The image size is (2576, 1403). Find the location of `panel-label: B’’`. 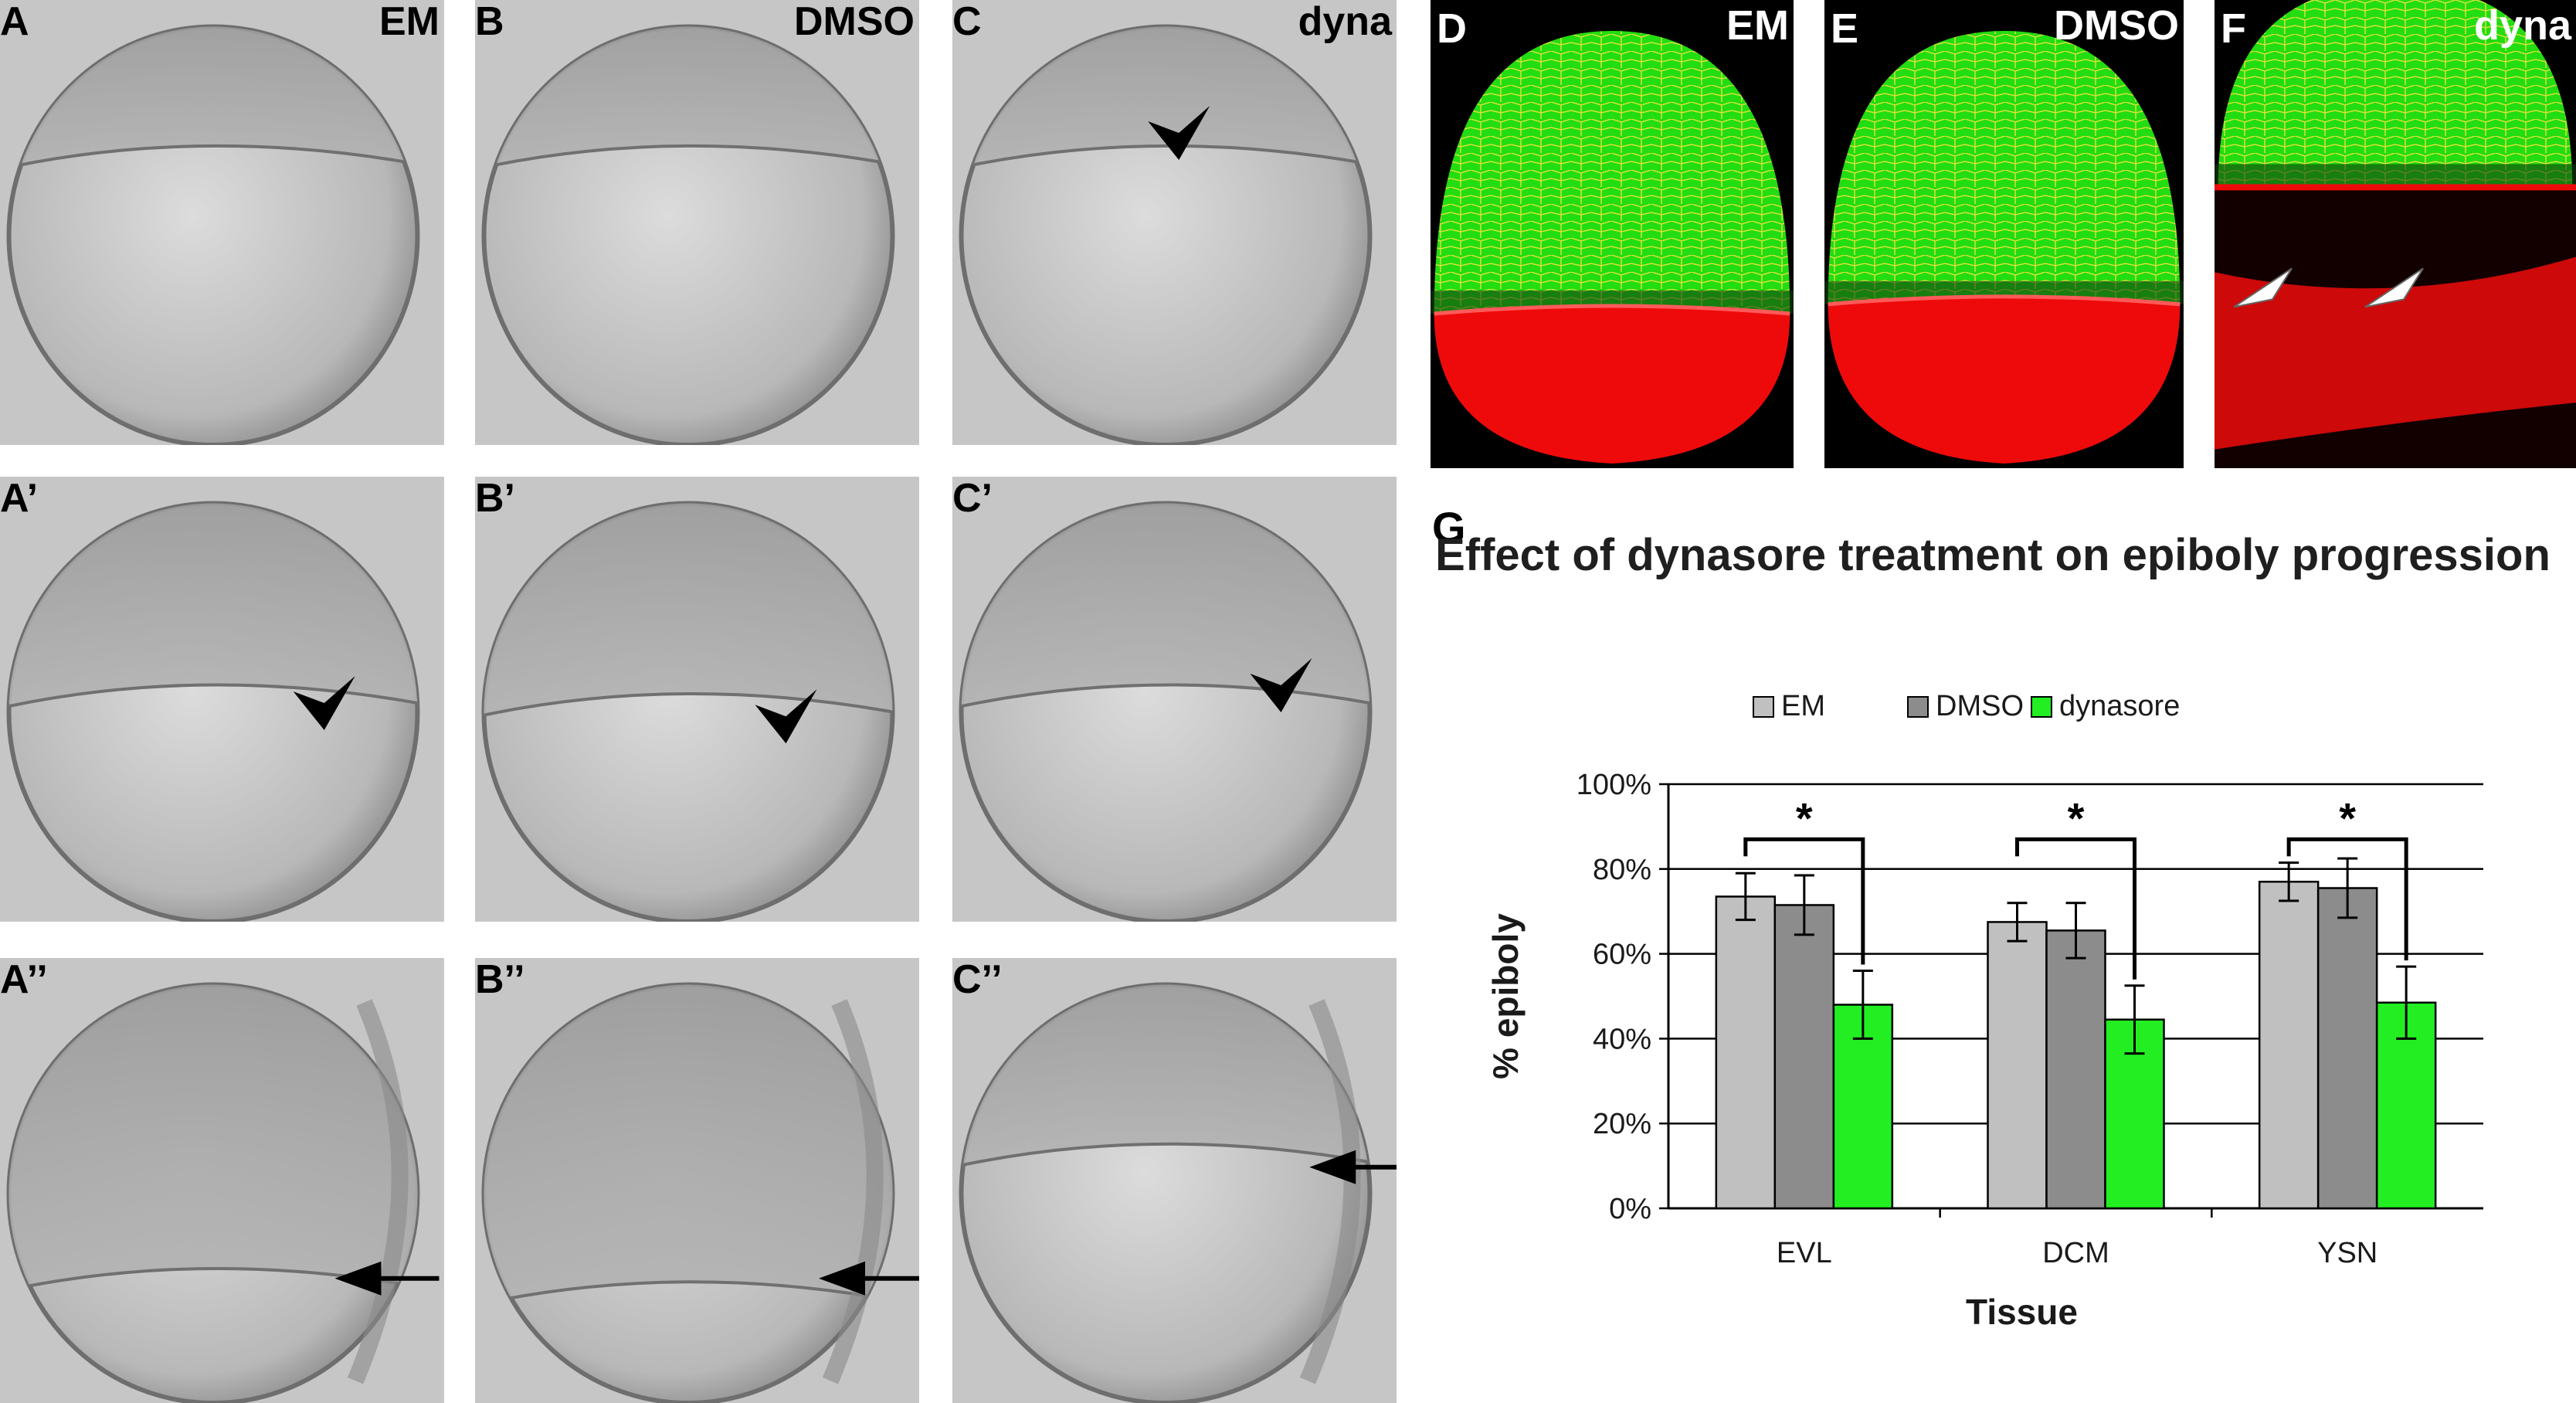

panel-label: B’’ is located at coordinates (500, 980).